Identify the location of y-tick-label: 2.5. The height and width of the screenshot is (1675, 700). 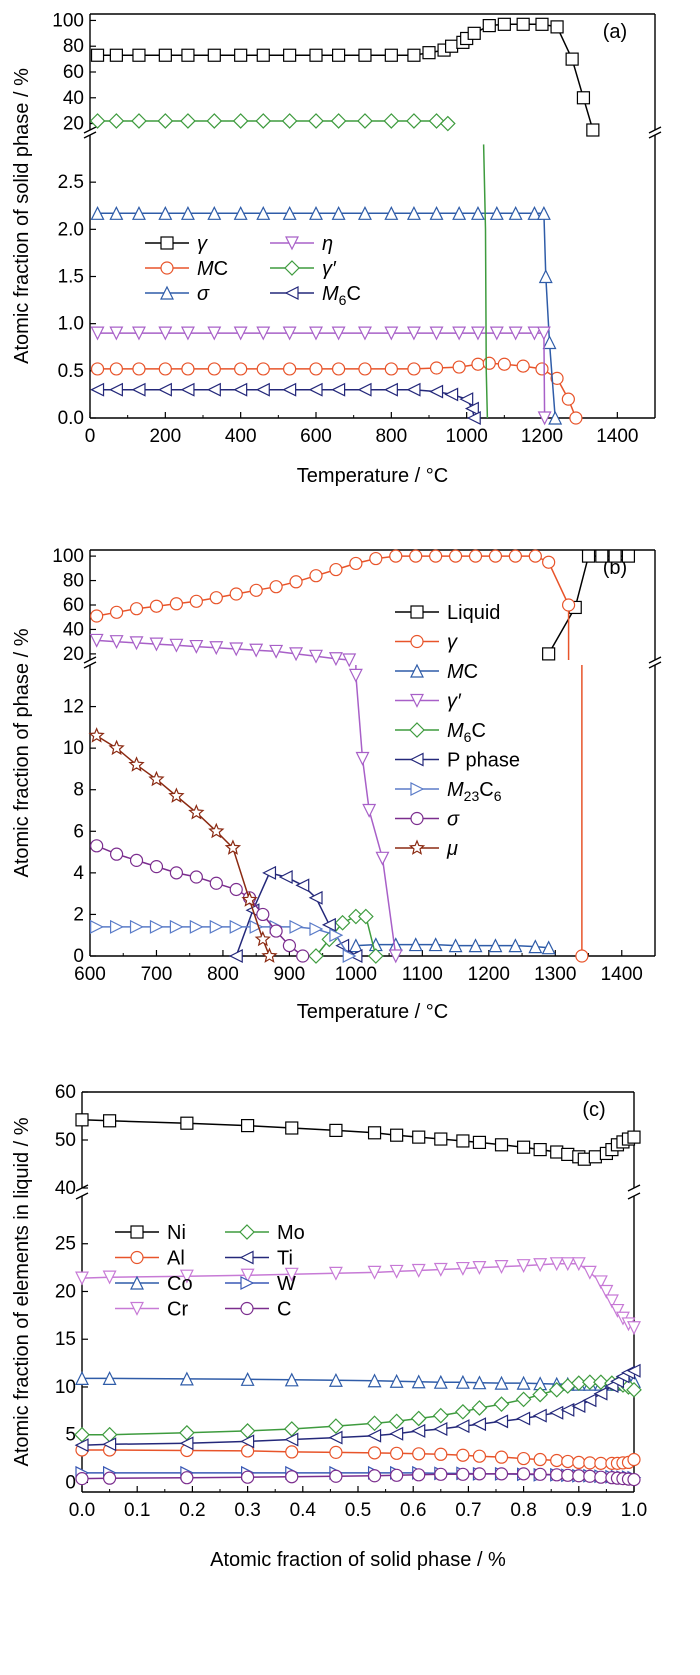
(71, 182).